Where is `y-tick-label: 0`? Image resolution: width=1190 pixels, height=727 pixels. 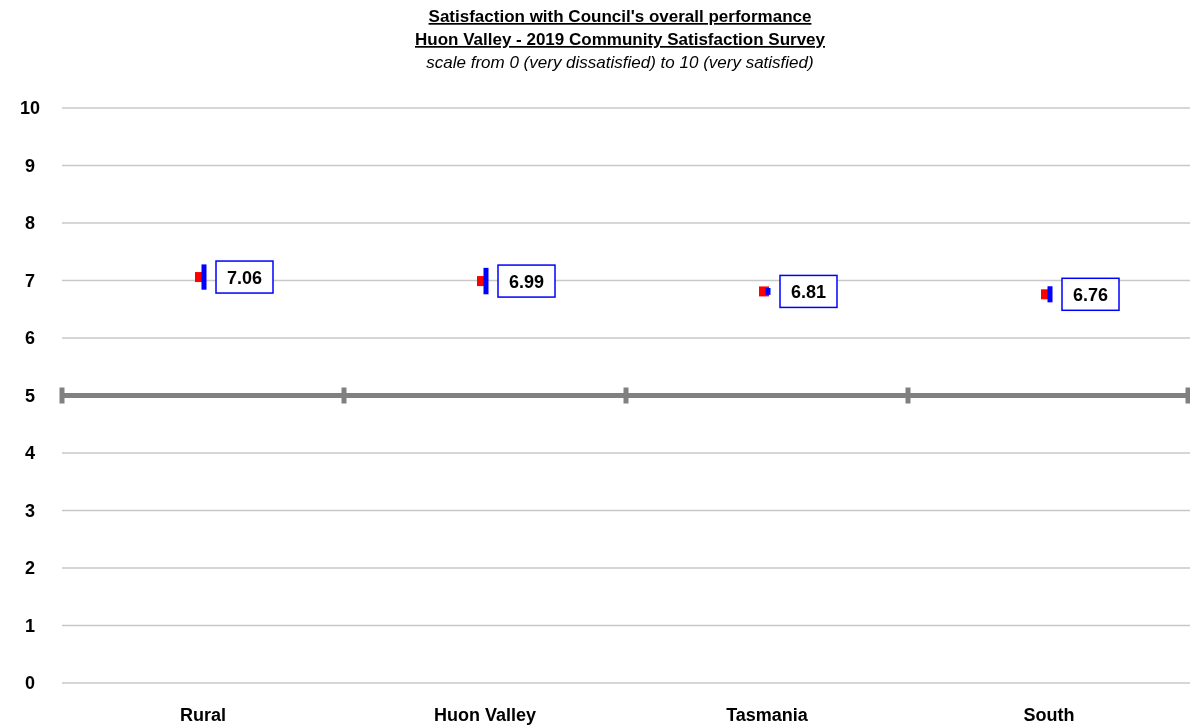 y-tick-label: 0 is located at coordinates (30, 683).